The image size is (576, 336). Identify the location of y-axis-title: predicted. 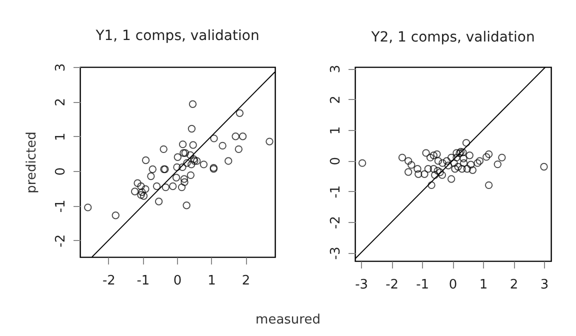
(32, 163).